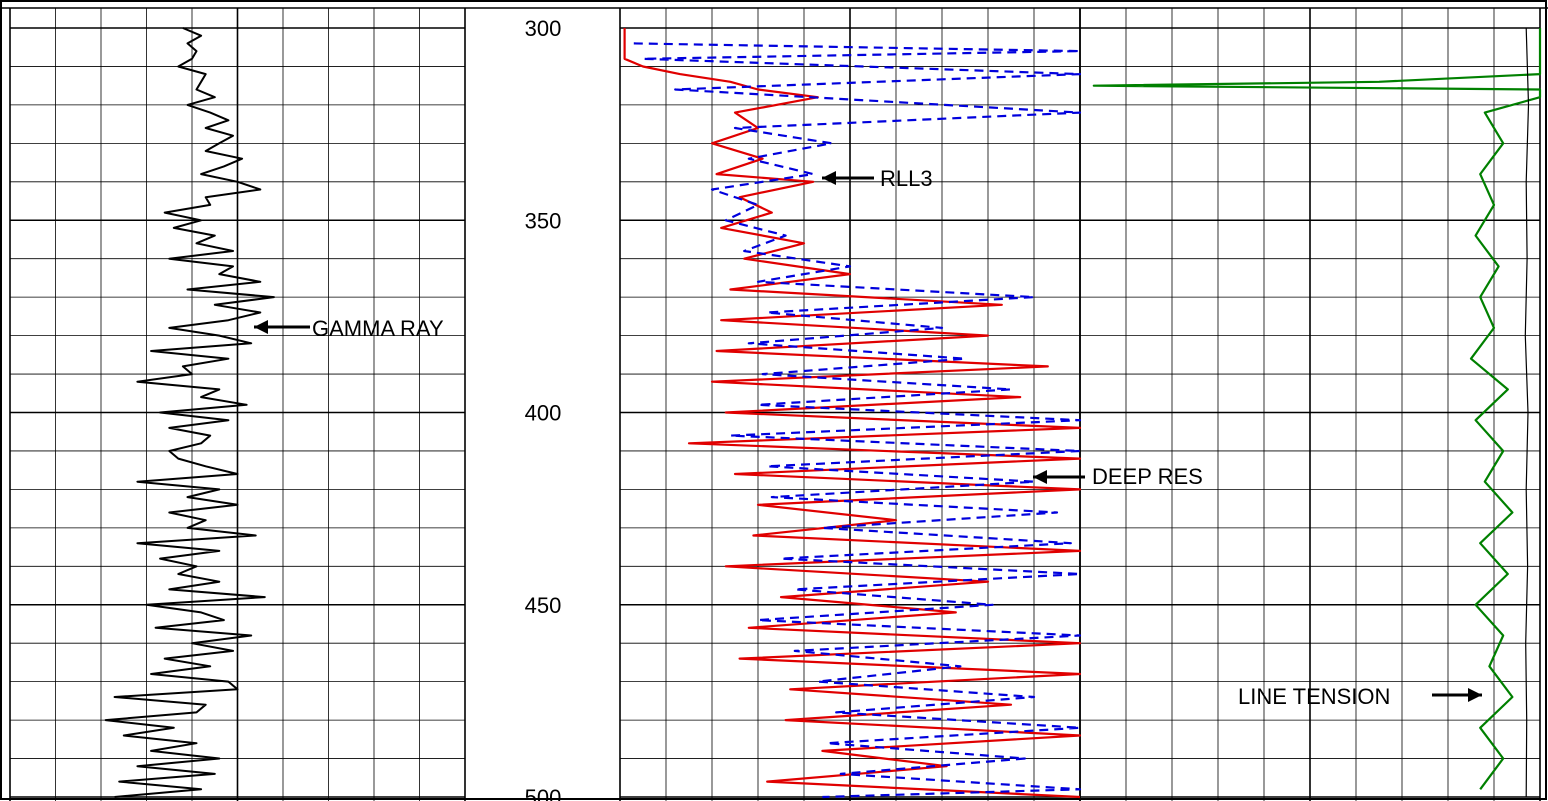 This screenshot has height=801, width=1548. What do you see at coordinates (1475, 695) in the screenshot?
I see `line_tension-arrow-icon` at bounding box center [1475, 695].